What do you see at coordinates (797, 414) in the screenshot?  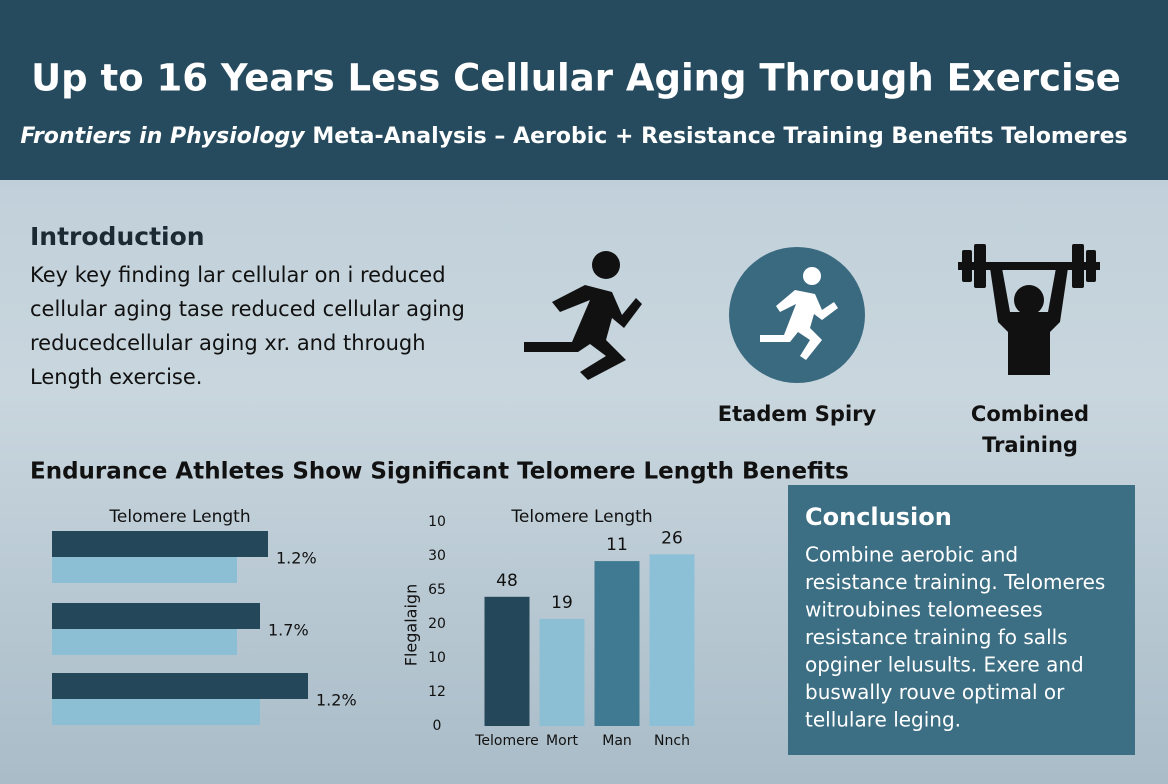 I see `icon-label: Etadem Spiry` at bounding box center [797, 414].